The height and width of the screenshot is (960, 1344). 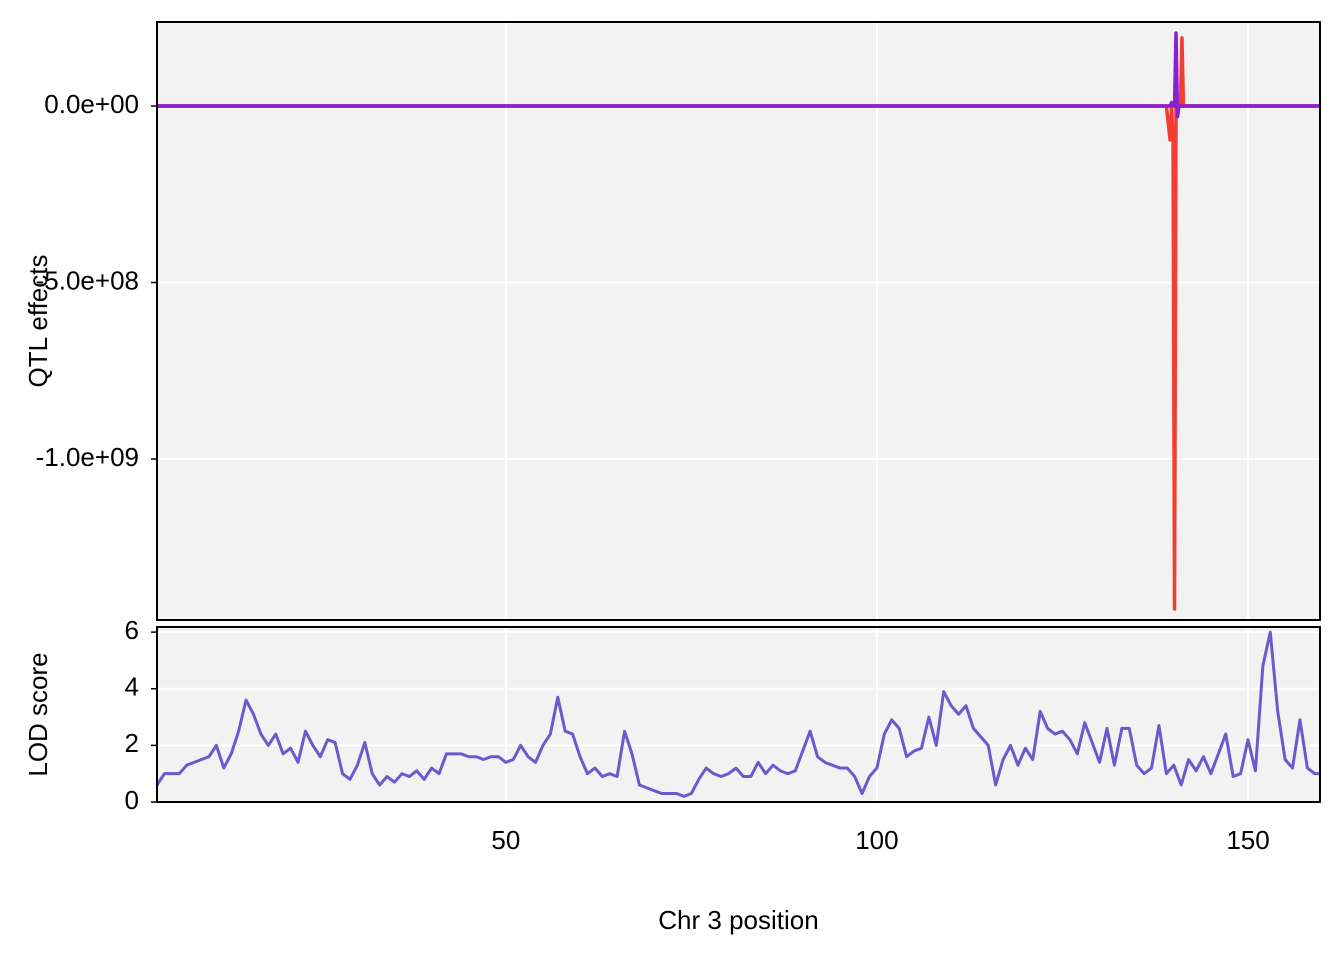 I want to click on x-tick-label: 100, so click(x=876, y=840).